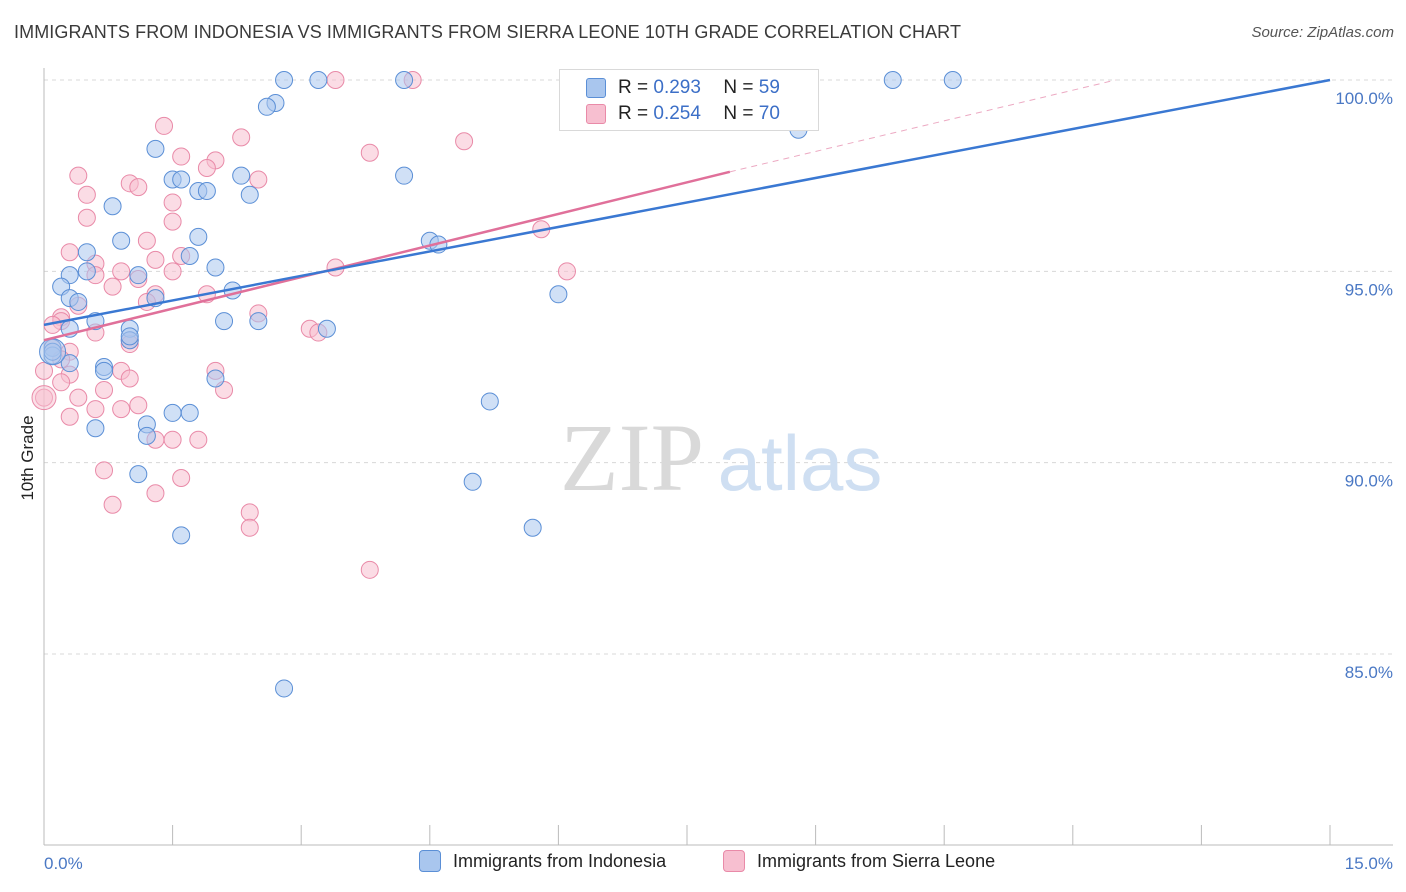  I want to click on x-tick-labels: 0.0% 15.0%, so click(718, 863).